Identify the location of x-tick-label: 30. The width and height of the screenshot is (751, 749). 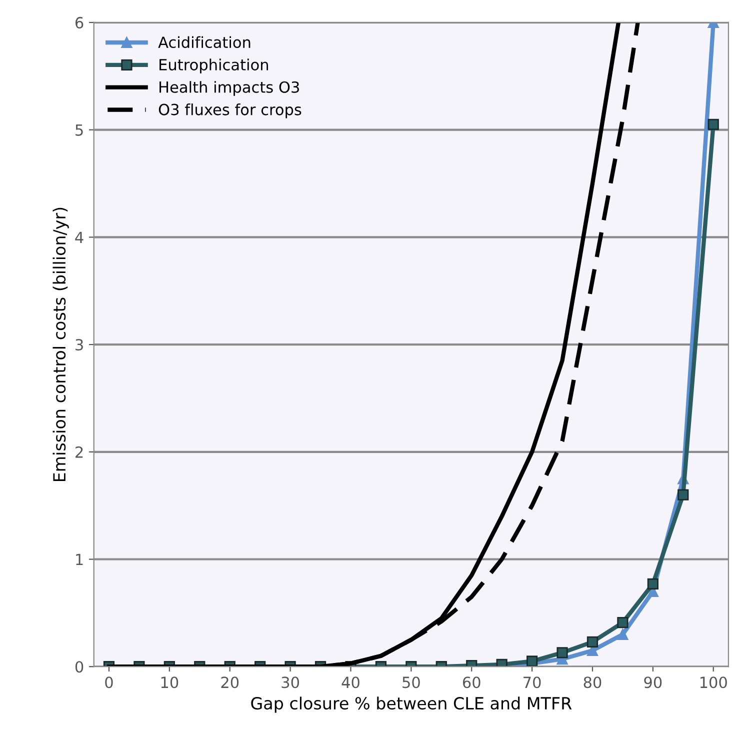
(291, 682).